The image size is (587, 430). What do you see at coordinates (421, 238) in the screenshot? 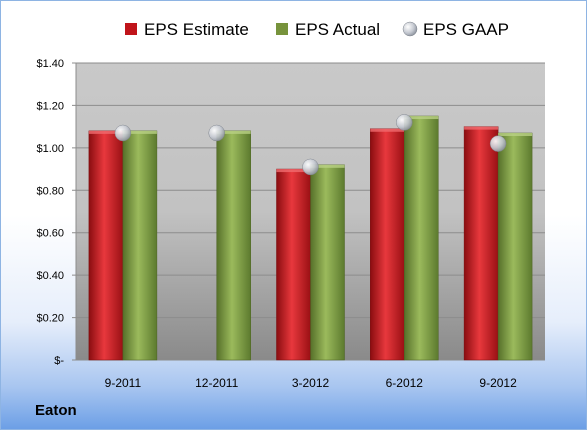
I see `eps-actual-bar-6-2012` at bounding box center [421, 238].